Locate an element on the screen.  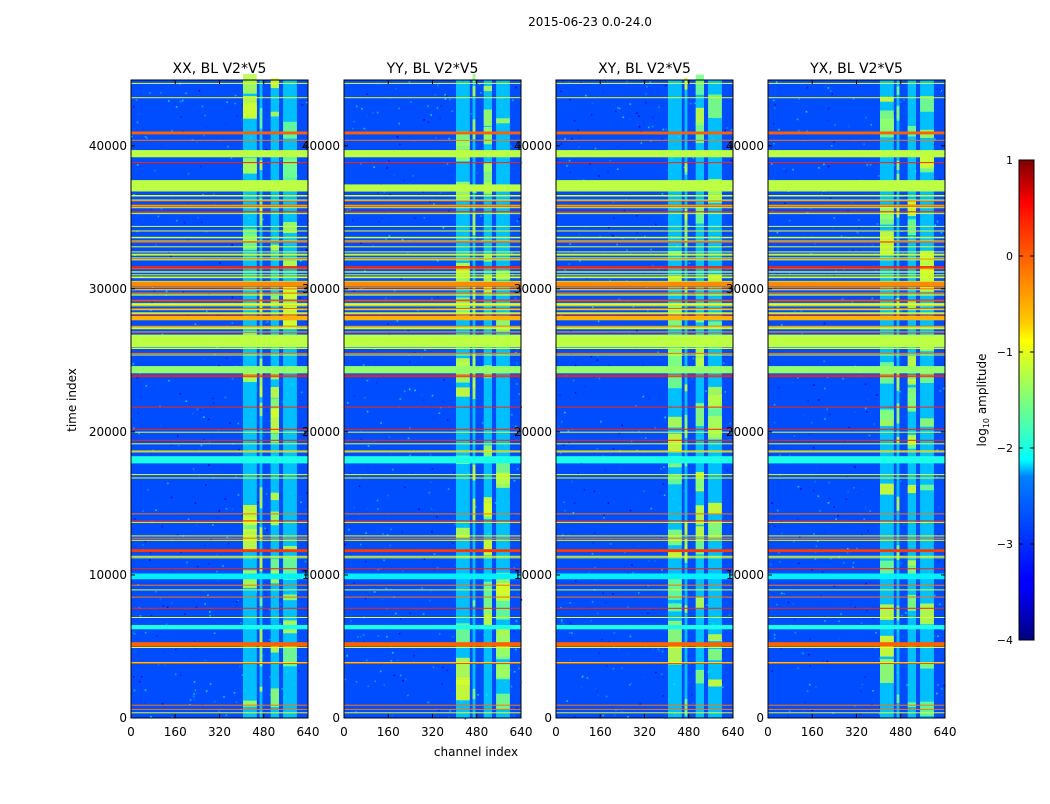
x-tick-label: 160 is located at coordinates (812, 732).